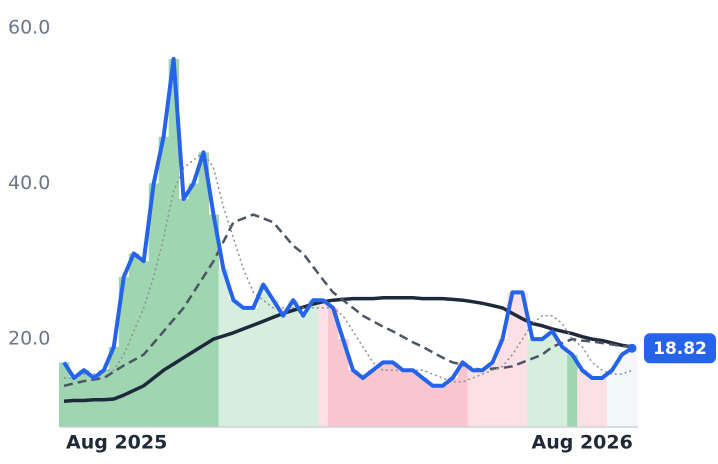 The width and height of the screenshot is (718, 464). What do you see at coordinates (582, 443) in the screenshot?
I see `x-tick-label: Aug 2026` at bounding box center [582, 443].